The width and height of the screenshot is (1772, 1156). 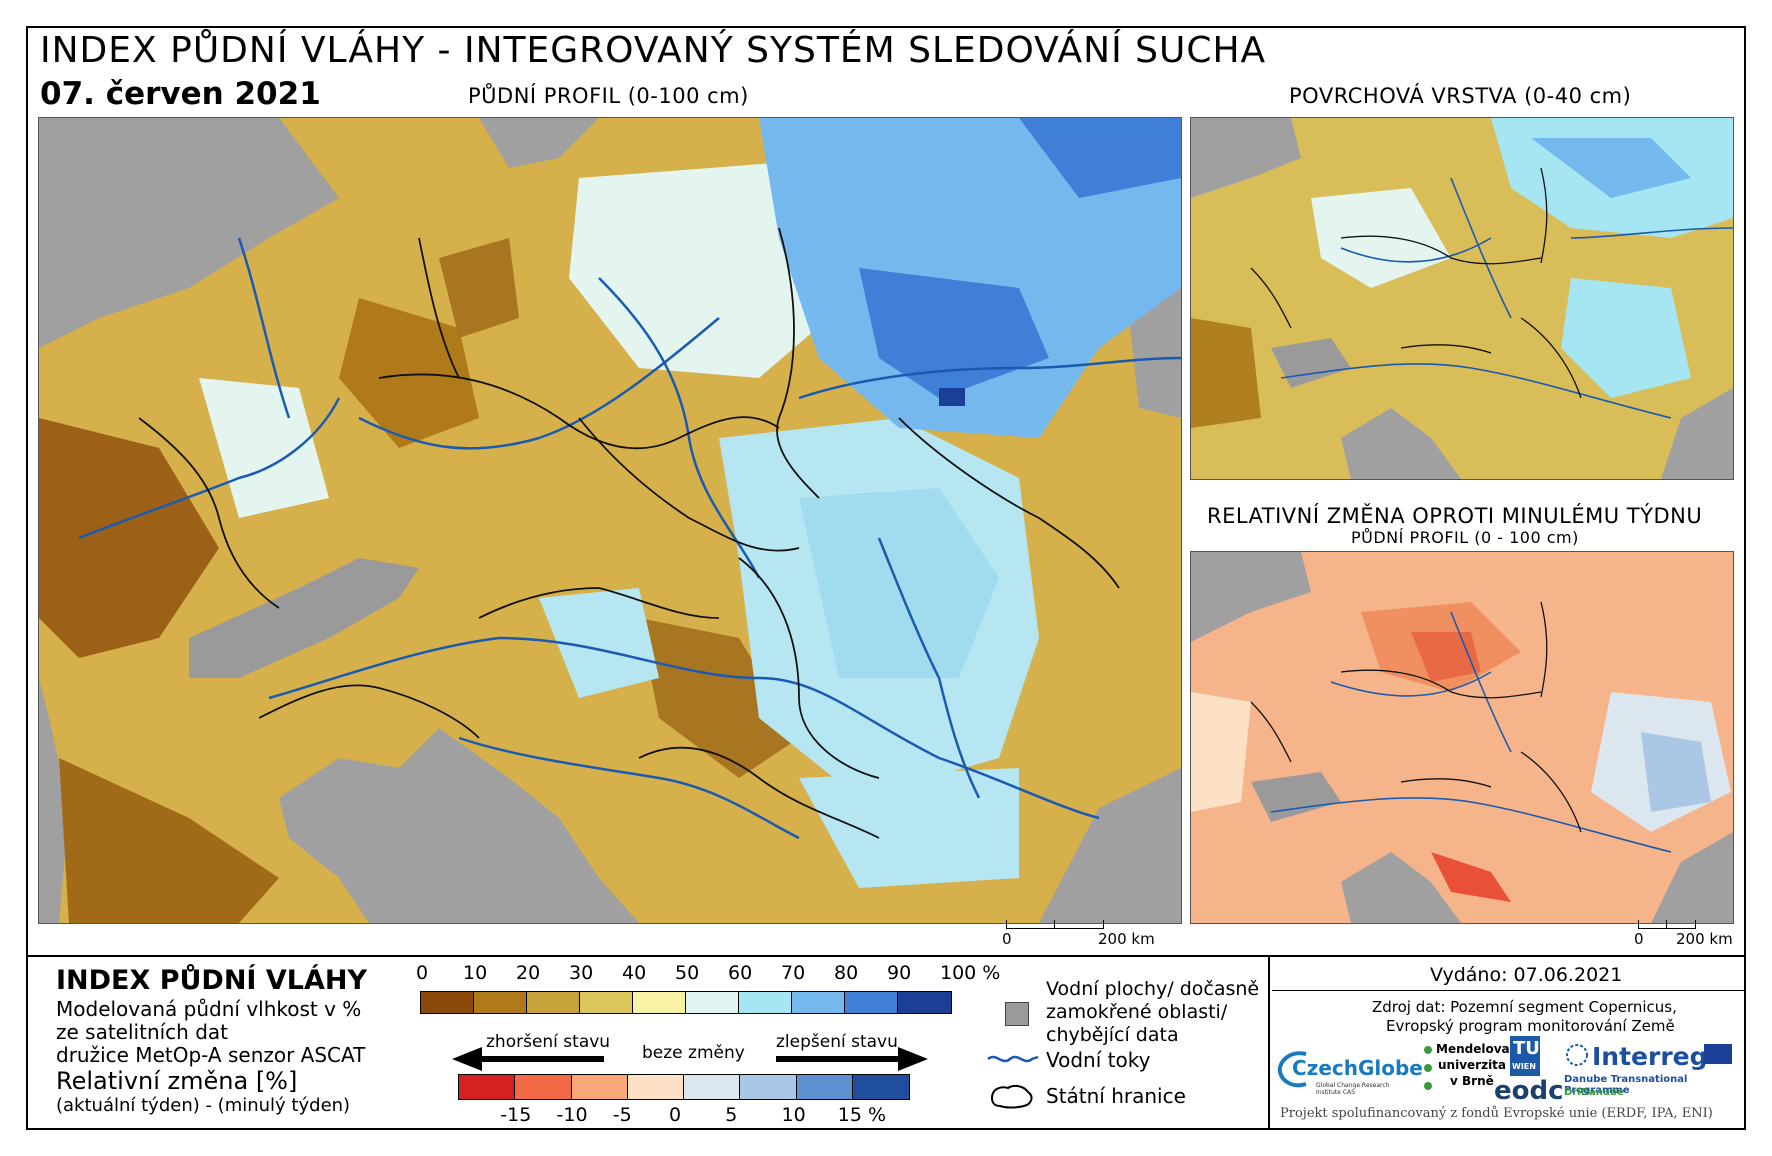 I want to click on water-bodies-swatch, so click(x=1017, y=1014).